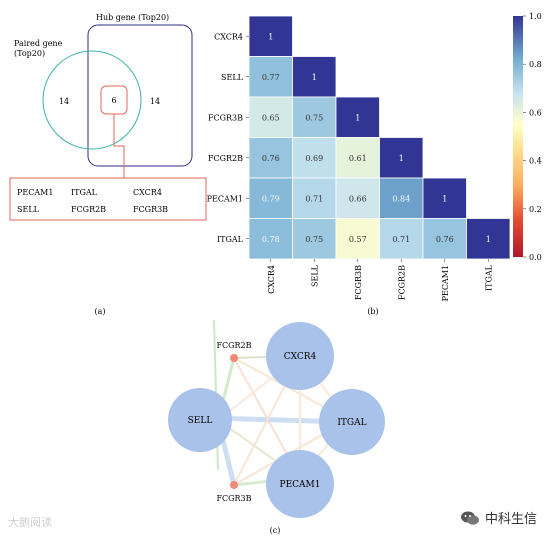  I want to click on gene-pecam1: PECAM1, so click(35, 192).